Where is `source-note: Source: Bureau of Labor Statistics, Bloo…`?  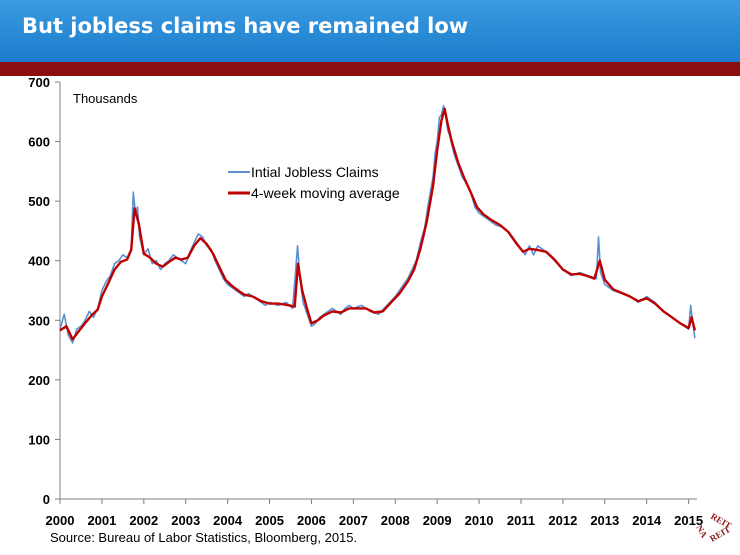 source-note: Source: Bureau of Labor Statistics, Bloo… is located at coordinates (204, 537).